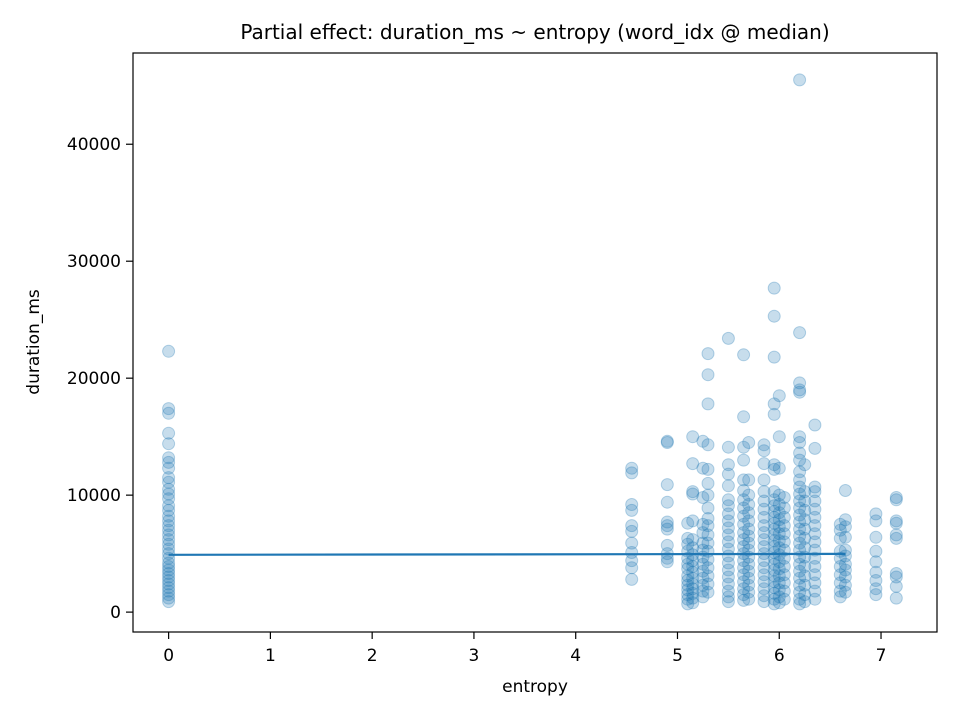 The width and height of the screenshot is (960, 720). Describe the element at coordinates (34, 342) in the screenshot. I see `y-axis-title: duration_ms` at that location.